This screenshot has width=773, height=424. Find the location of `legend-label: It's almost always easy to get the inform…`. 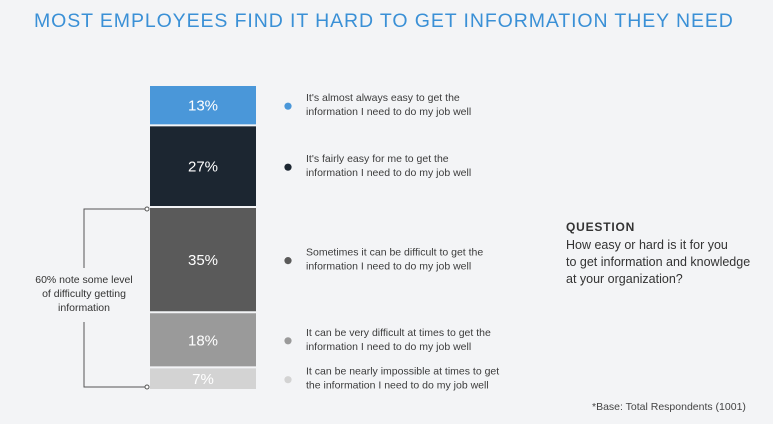

legend-label: It's almost always easy to get the inform… is located at coordinates (388, 105).